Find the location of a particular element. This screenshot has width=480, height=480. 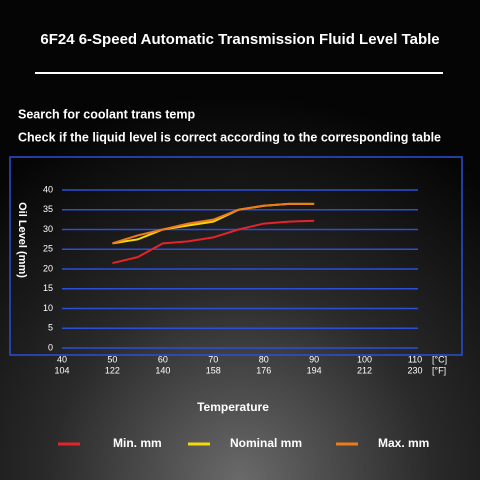

y-axis-label: Oil Level (mm) is located at coordinates (22, 240).